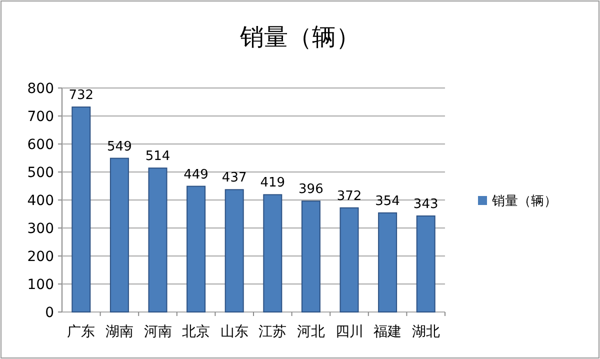 The image size is (600, 359). I want to click on x-tick-label: 湖北, so click(426, 332).